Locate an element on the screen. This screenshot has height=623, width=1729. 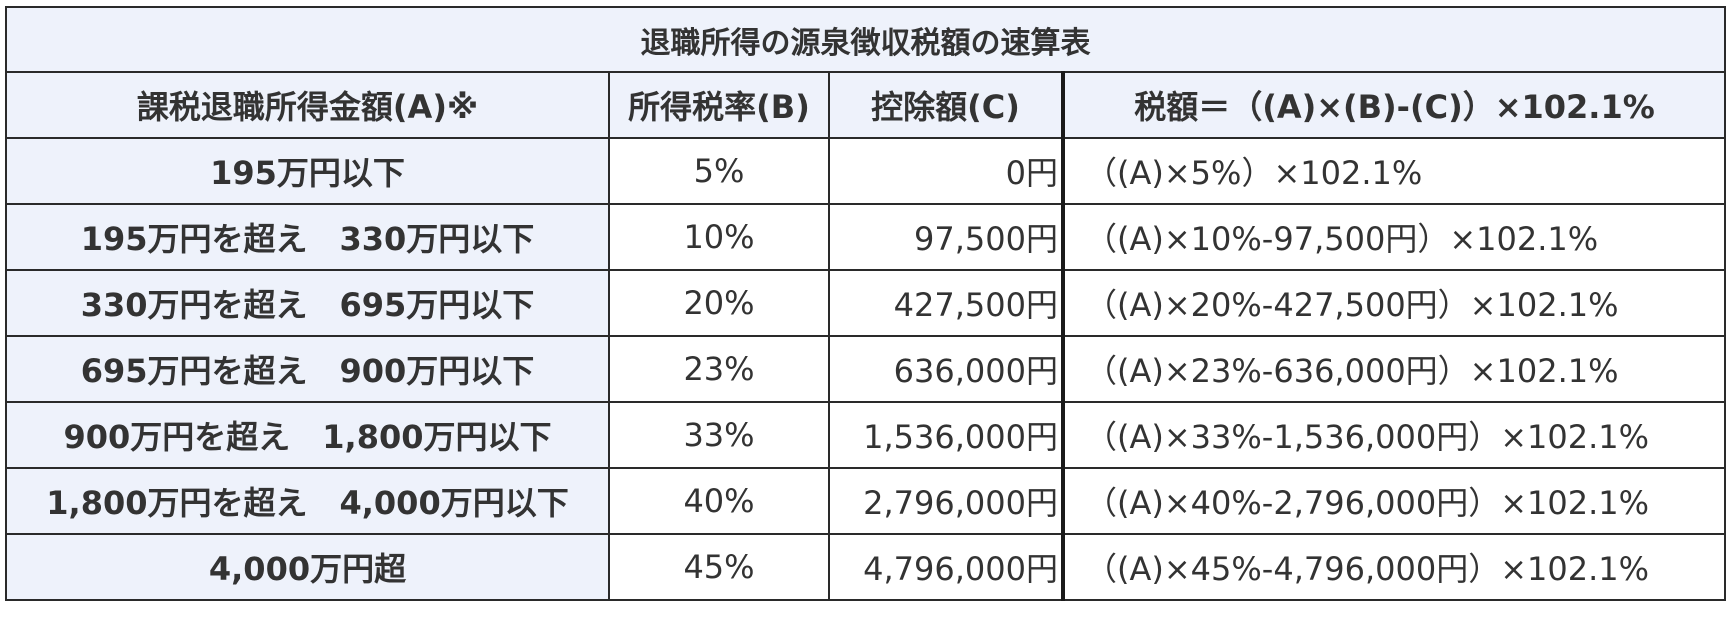
income-range-cell: 4,000万円超 is located at coordinates (307, 567).